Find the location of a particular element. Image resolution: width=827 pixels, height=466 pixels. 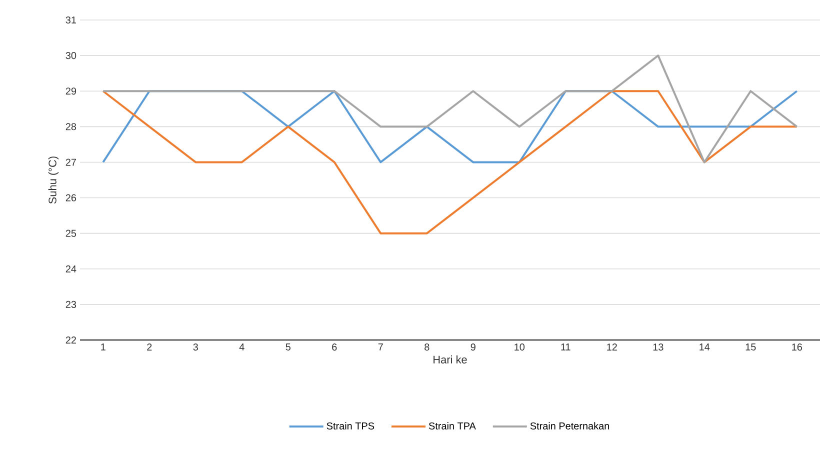

x-tick-label: 8 is located at coordinates (427, 347).